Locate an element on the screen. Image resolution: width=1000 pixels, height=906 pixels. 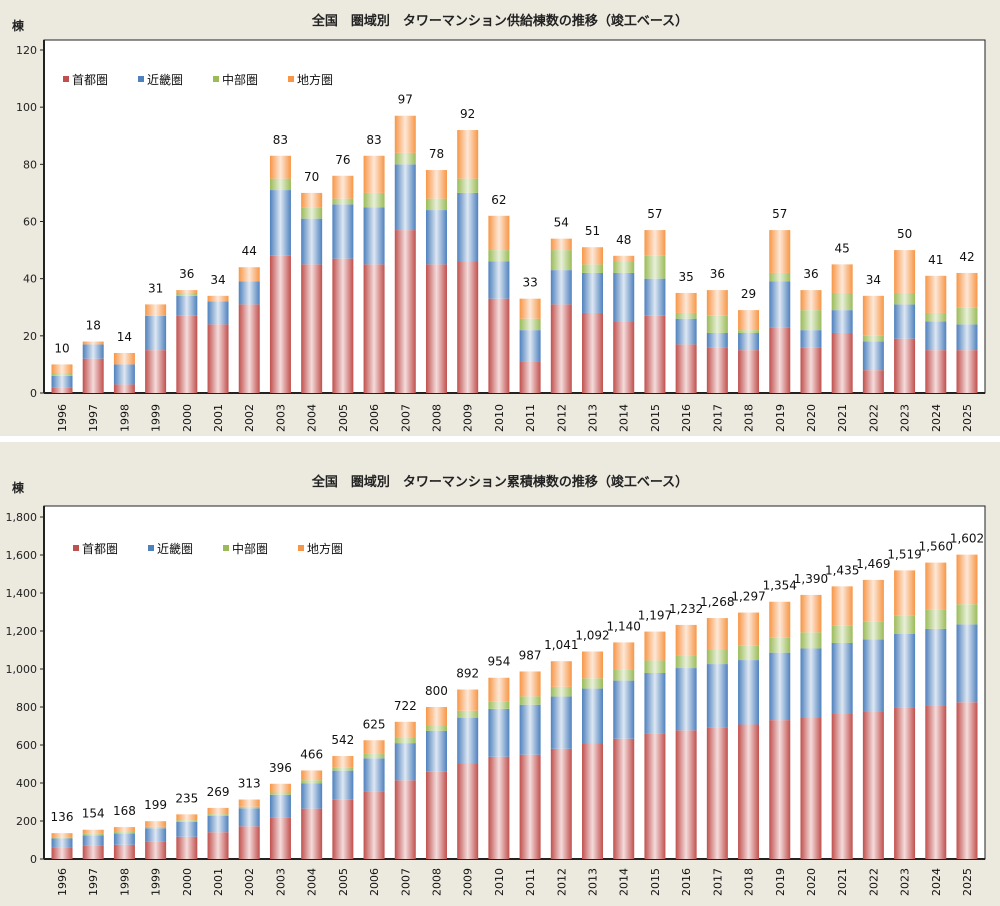
bar-segment-kinki-2016 is located at coordinates (686, 699).